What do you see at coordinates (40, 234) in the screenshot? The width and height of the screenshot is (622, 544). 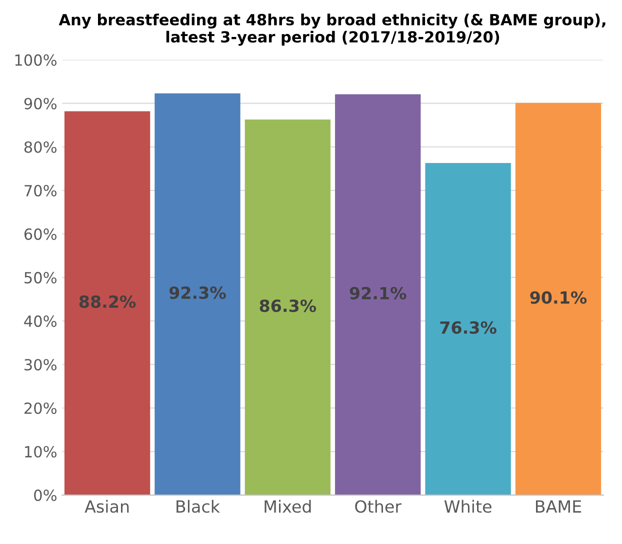 I see `y-tick-label: 60%` at bounding box center [40, 234].